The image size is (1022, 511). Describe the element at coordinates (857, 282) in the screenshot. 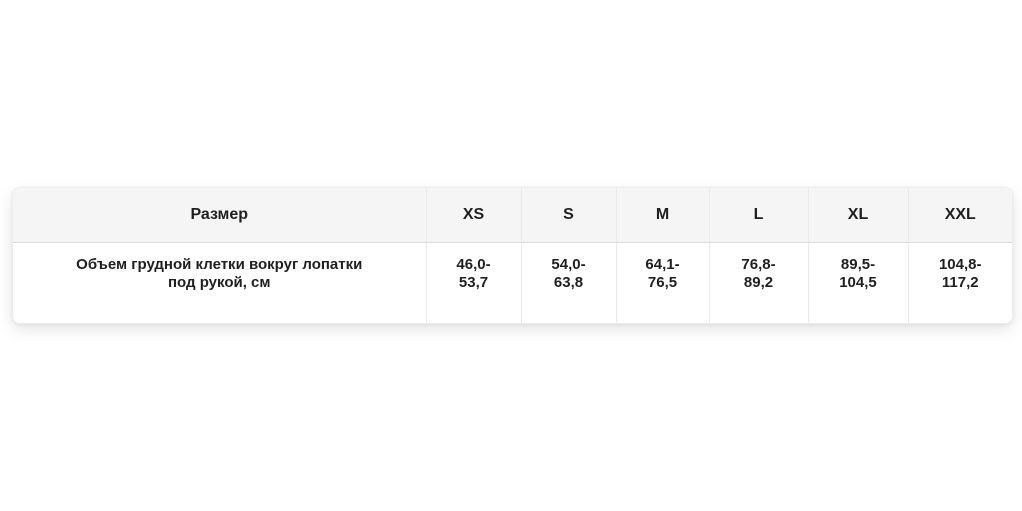

I see `value-cell-xl: 89,5- 104,5` at that location.